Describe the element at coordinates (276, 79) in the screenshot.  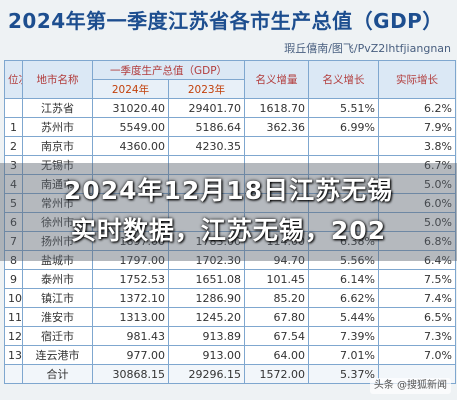
I see `header-nominal-increase: 名义增量` at that location.